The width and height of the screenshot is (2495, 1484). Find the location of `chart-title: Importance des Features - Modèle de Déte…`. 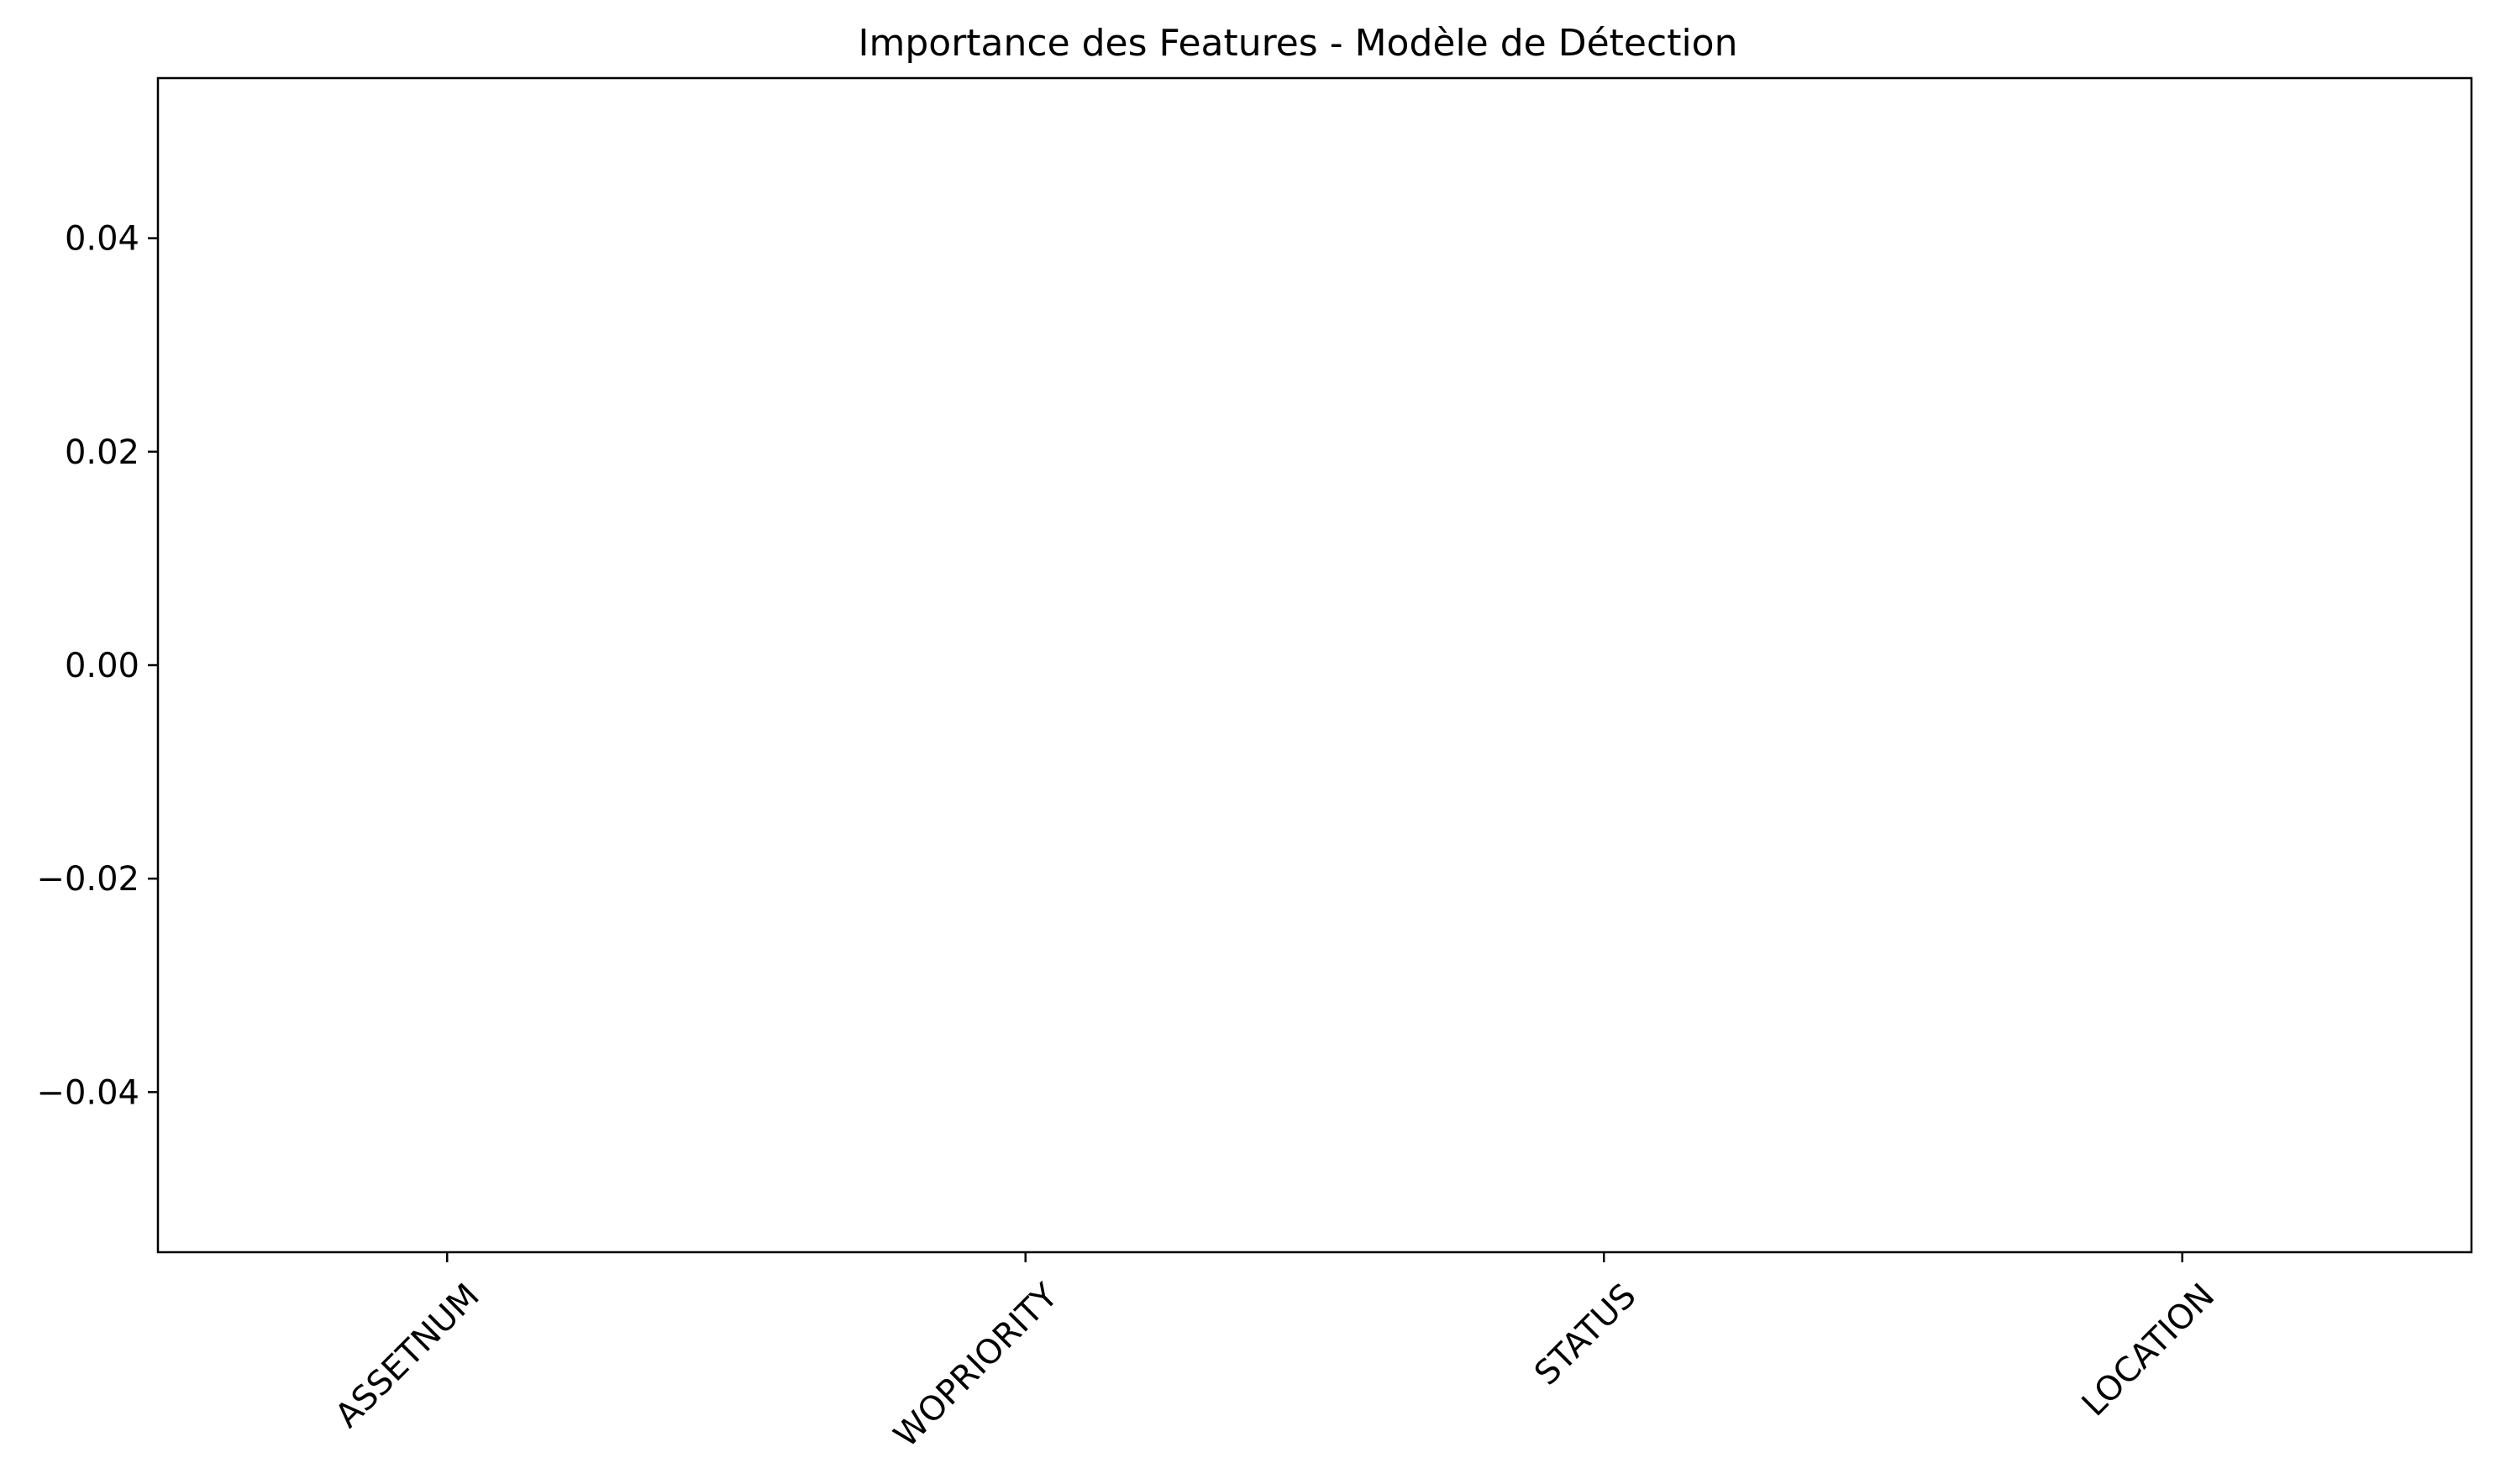

chart-title: Importance des Features - Modèle de Déte… is located at coordinates (1298, 44).